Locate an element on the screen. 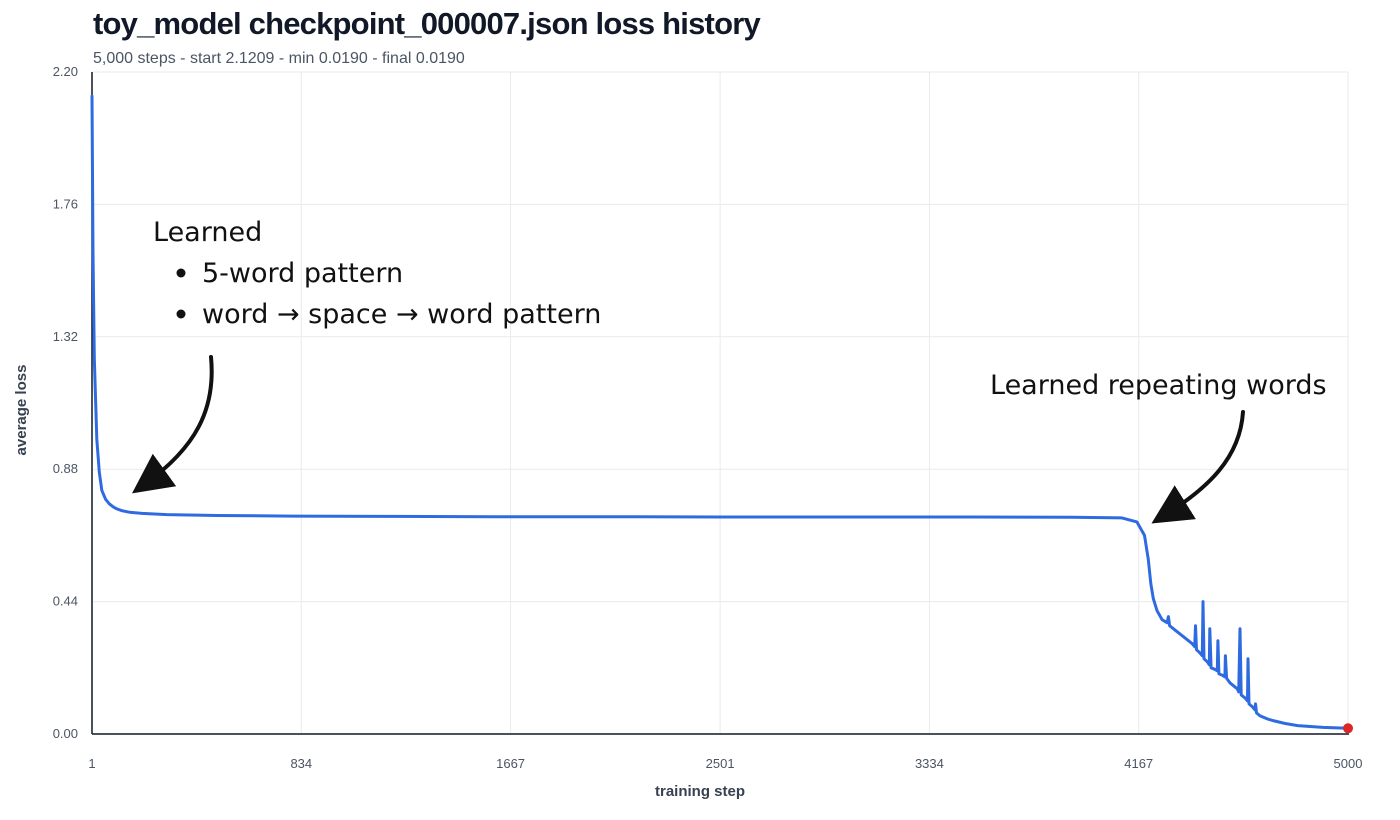  annotation-early-bullet-2: word → space → word pattern is located at coordinates (401, 314).